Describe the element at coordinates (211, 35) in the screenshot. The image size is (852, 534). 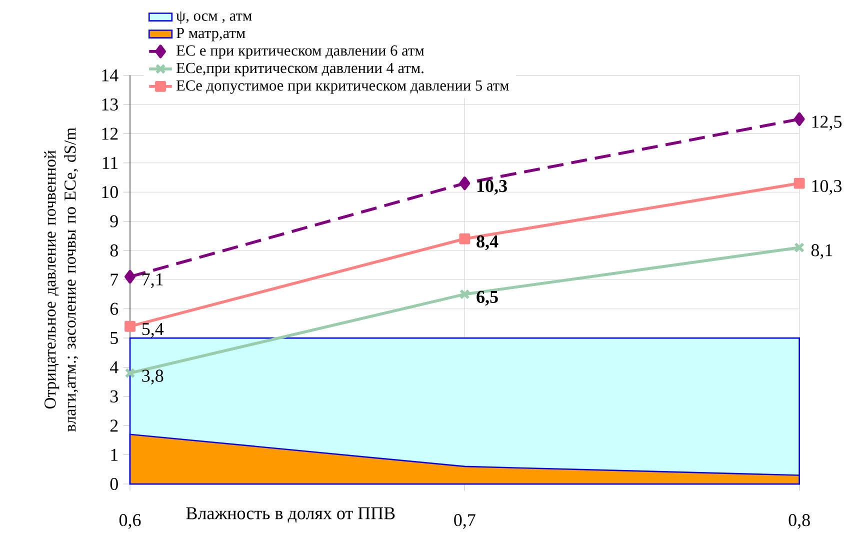
I see `legend-label: Р матр,атм` at that location.